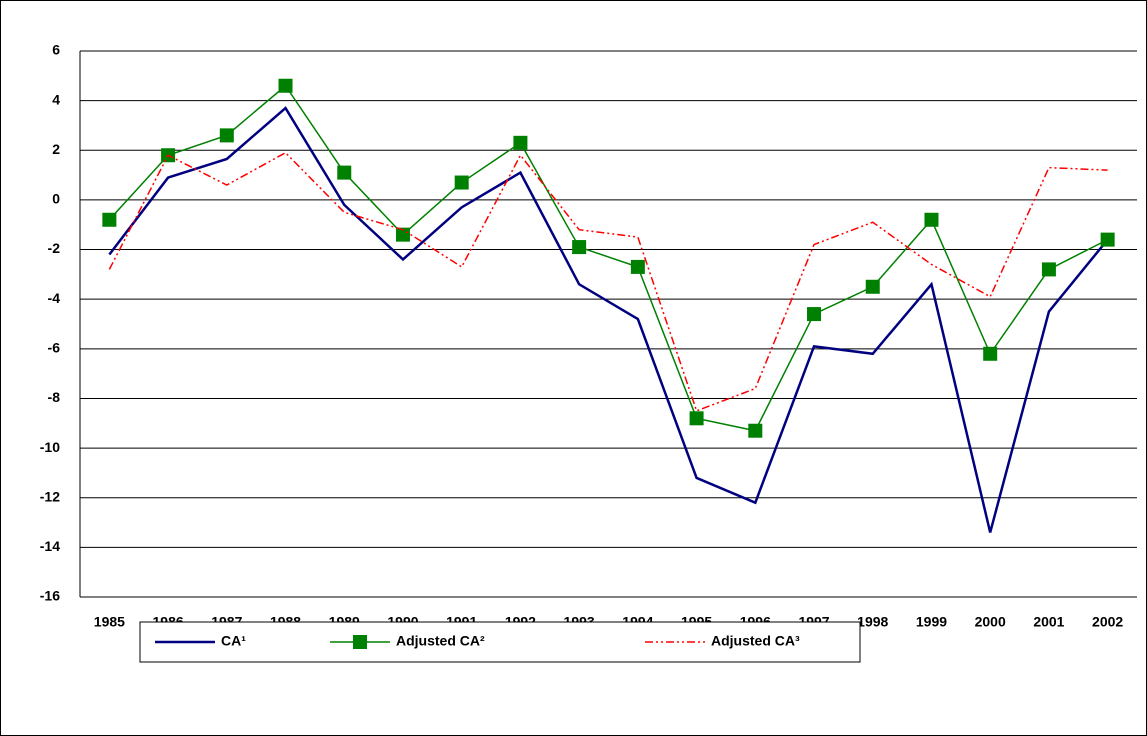 Image resolution: width=1147 pixels, height=736 pixels. What do you see at coordinates (54, 298) in the screenshot?
I see `y-tick-label: -4` at bounding box center [54, 298].